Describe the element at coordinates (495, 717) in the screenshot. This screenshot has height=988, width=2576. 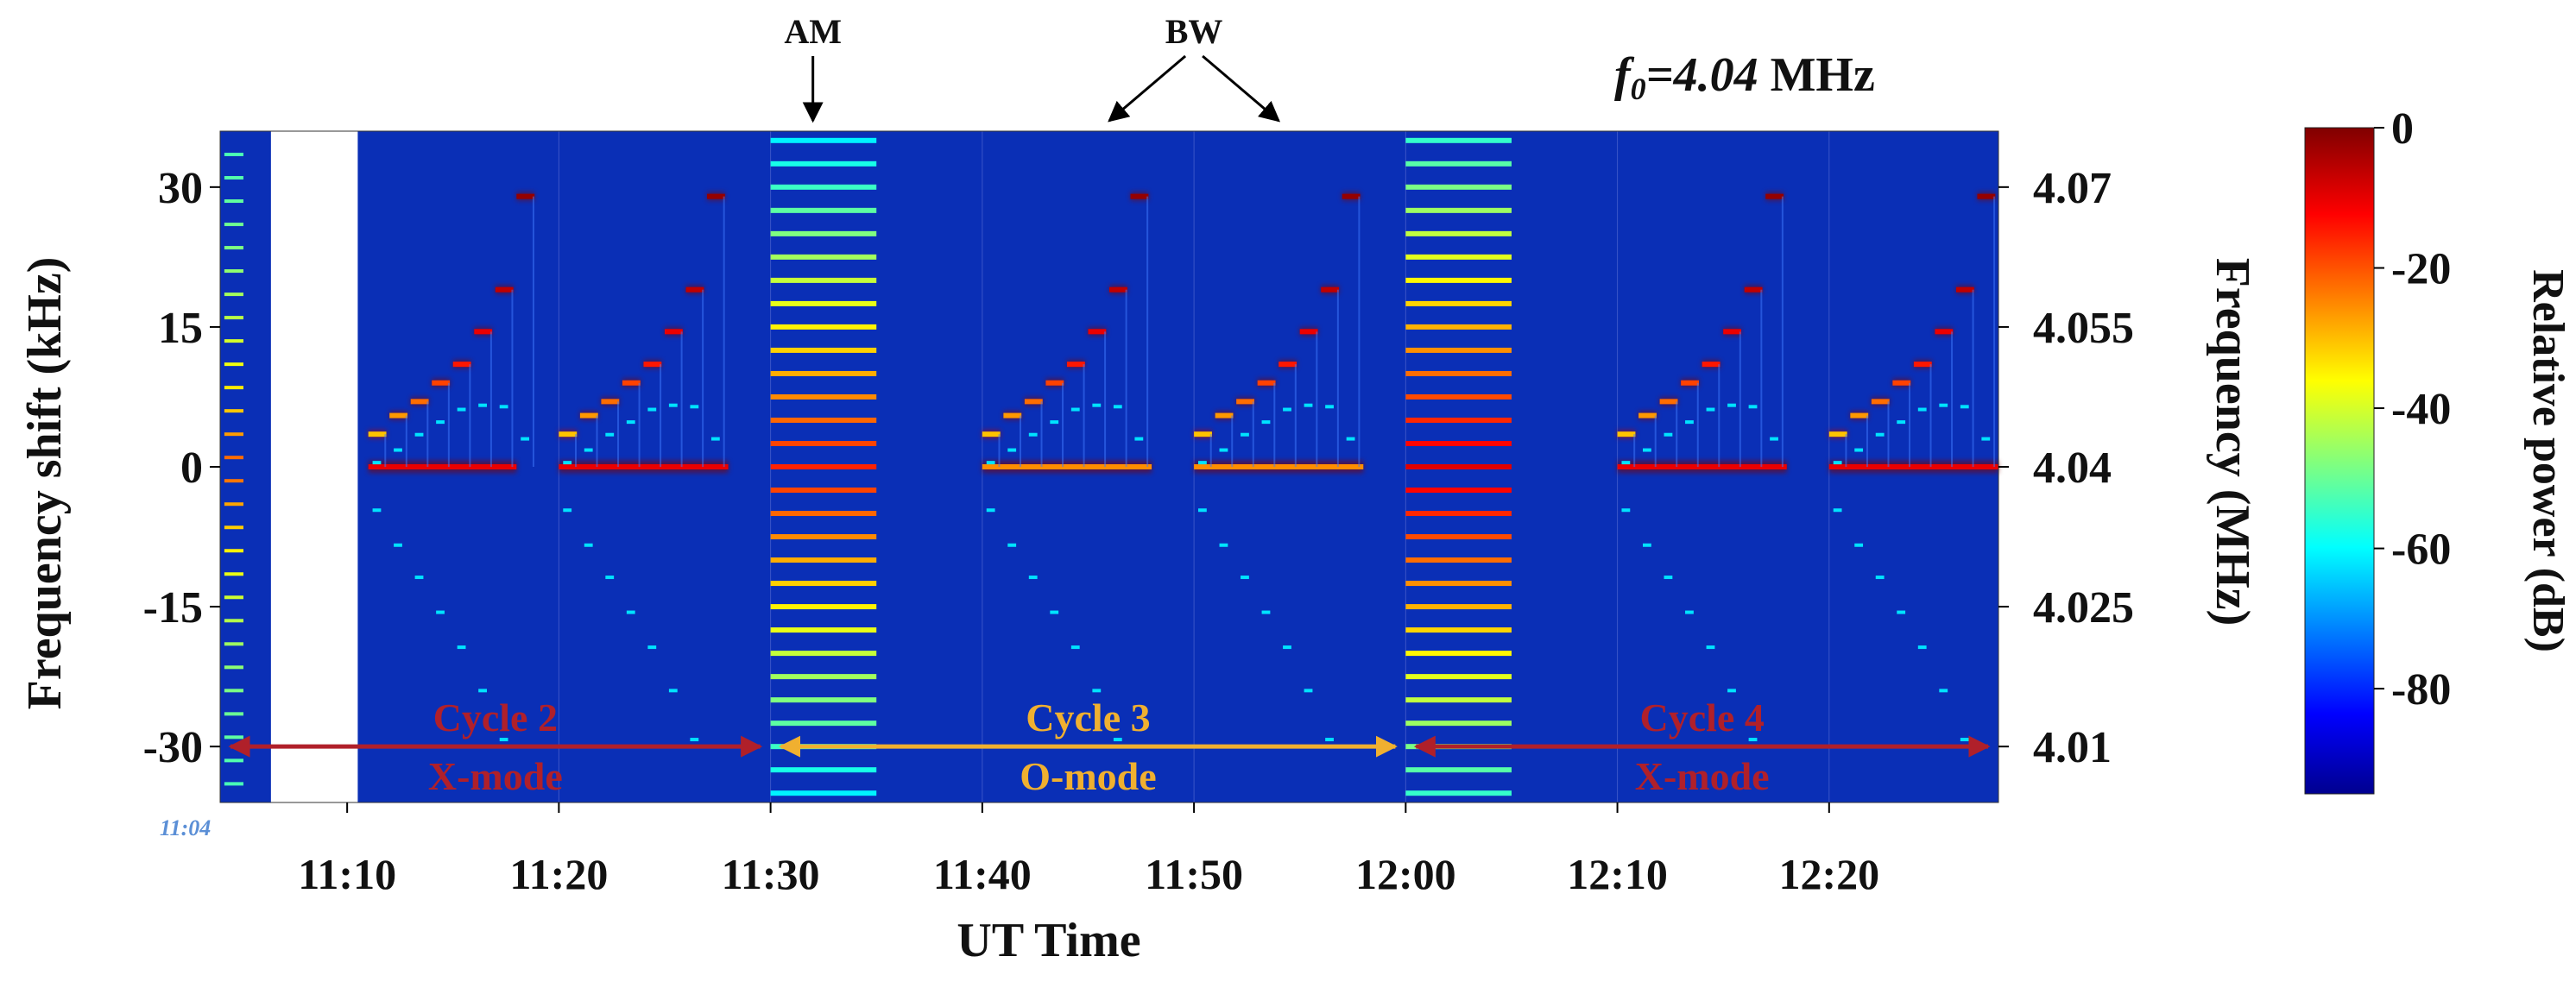
I see `cycle-name: Cycle 2` at that location.